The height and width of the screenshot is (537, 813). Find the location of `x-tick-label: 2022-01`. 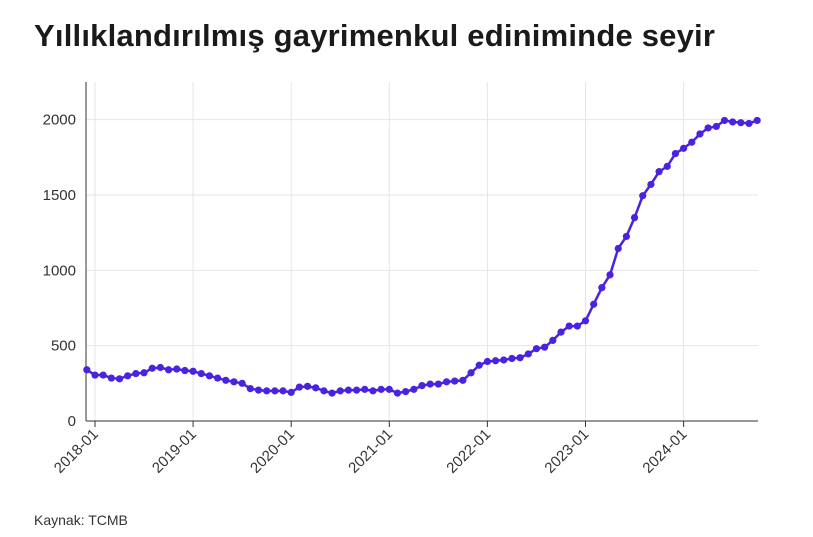

x-tick-label: 2022-01 is located at coordinates (468, 451).